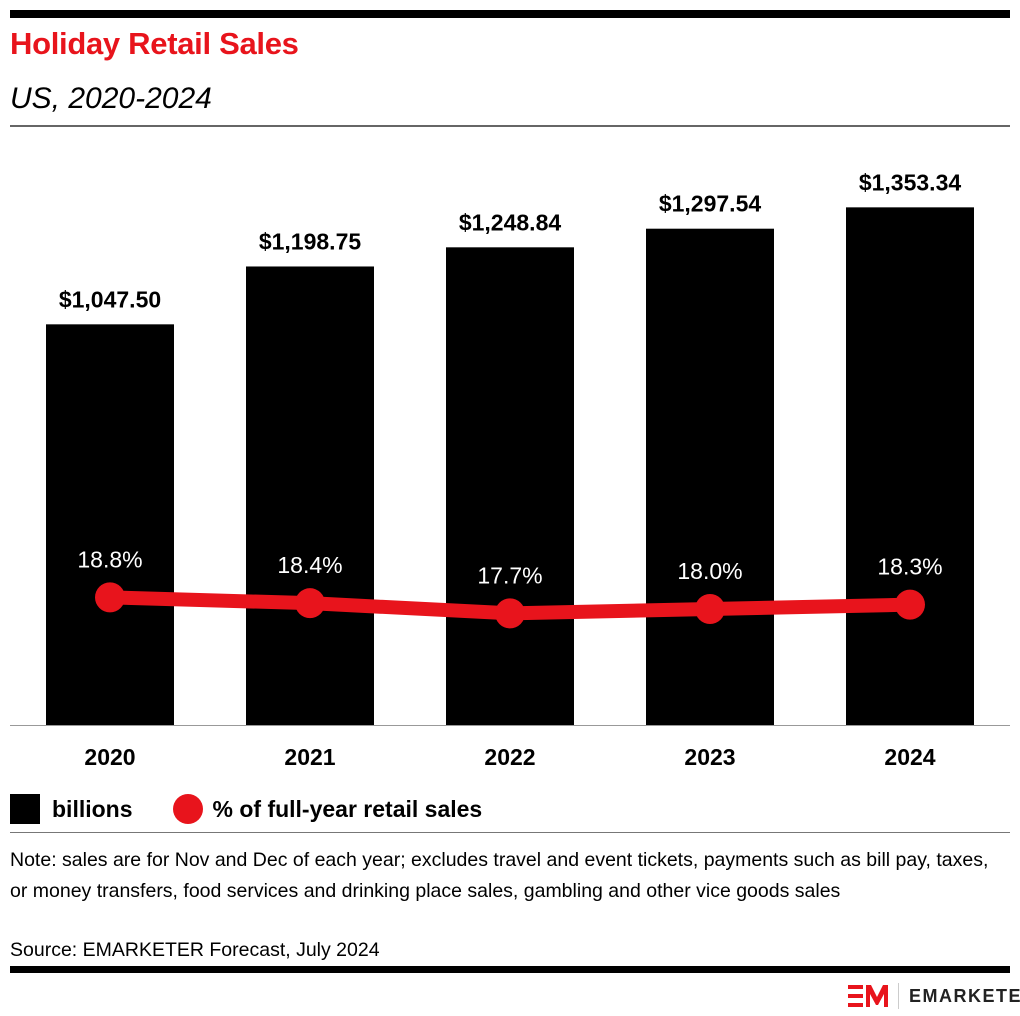 Image resolution: width=1020 pixels, height=1016 pixels. What do you see at coordinates (154, 43) in the screenshot?
I see `chart-title: Holiday Retail Sales` at bounding box center [154, 43].